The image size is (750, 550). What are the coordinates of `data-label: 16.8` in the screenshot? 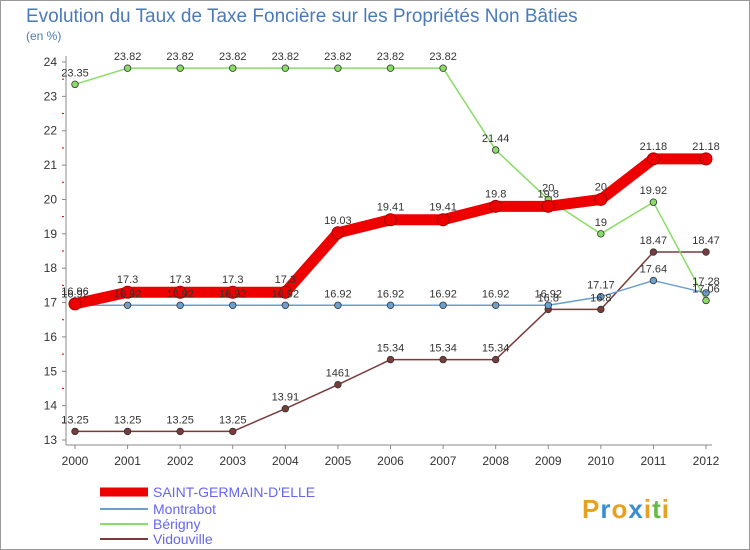 It's located at (548, 298).